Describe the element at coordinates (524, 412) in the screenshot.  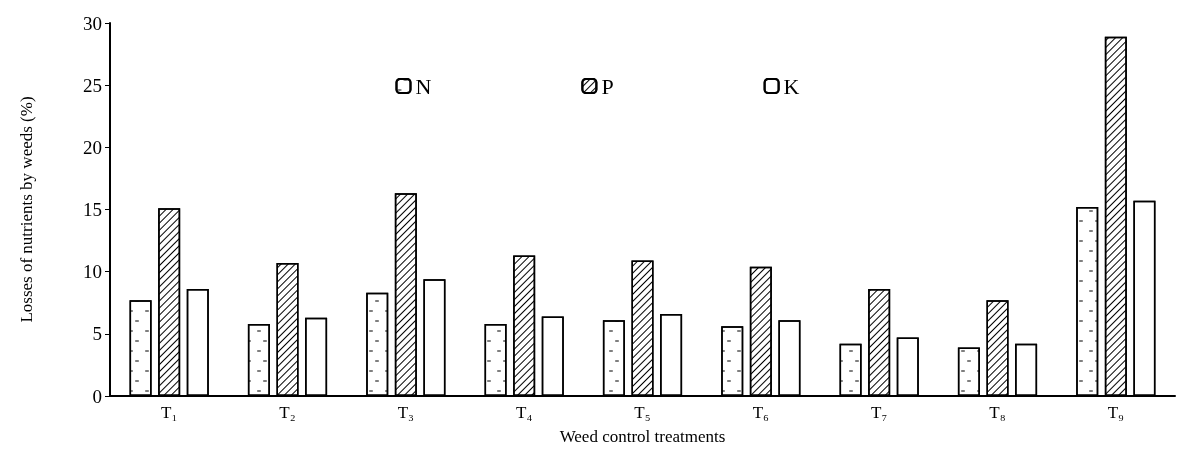
I see `x-tick-label: T₄` at that location.